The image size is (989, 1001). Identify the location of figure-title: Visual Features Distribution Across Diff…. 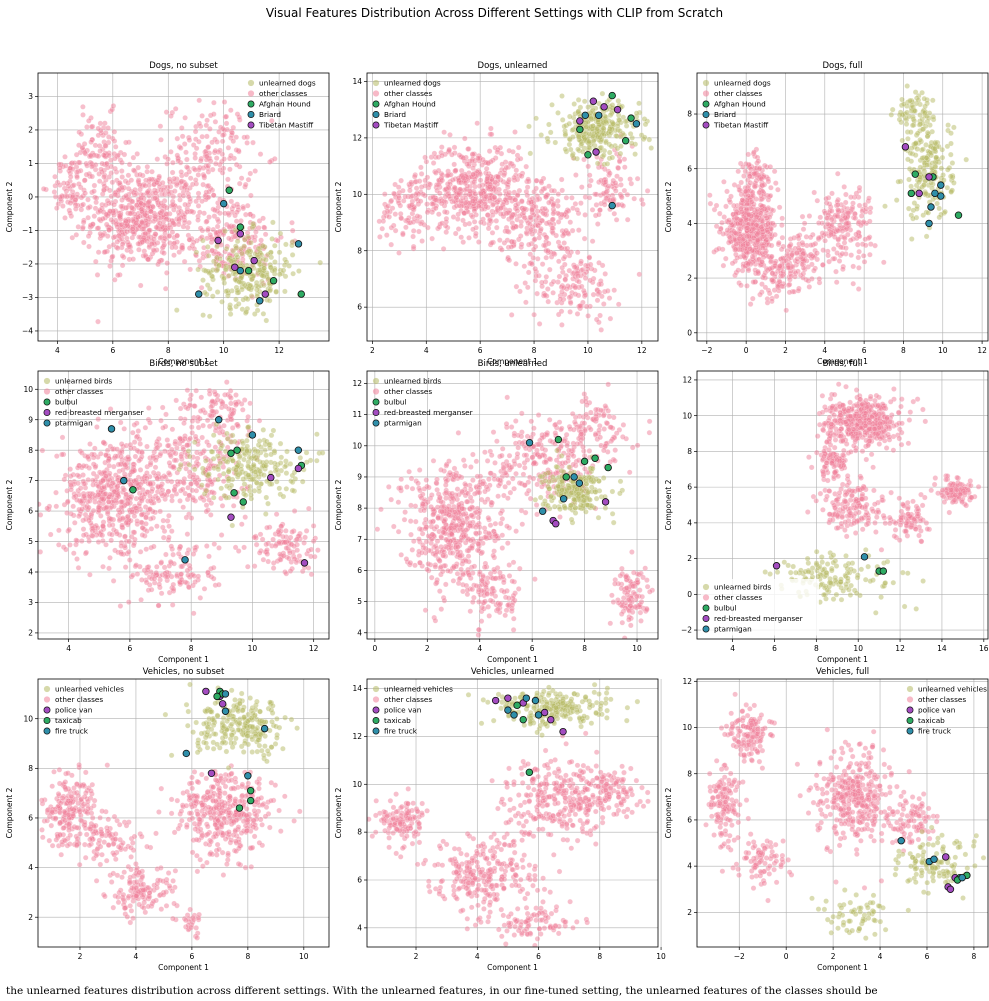
(494, 13).